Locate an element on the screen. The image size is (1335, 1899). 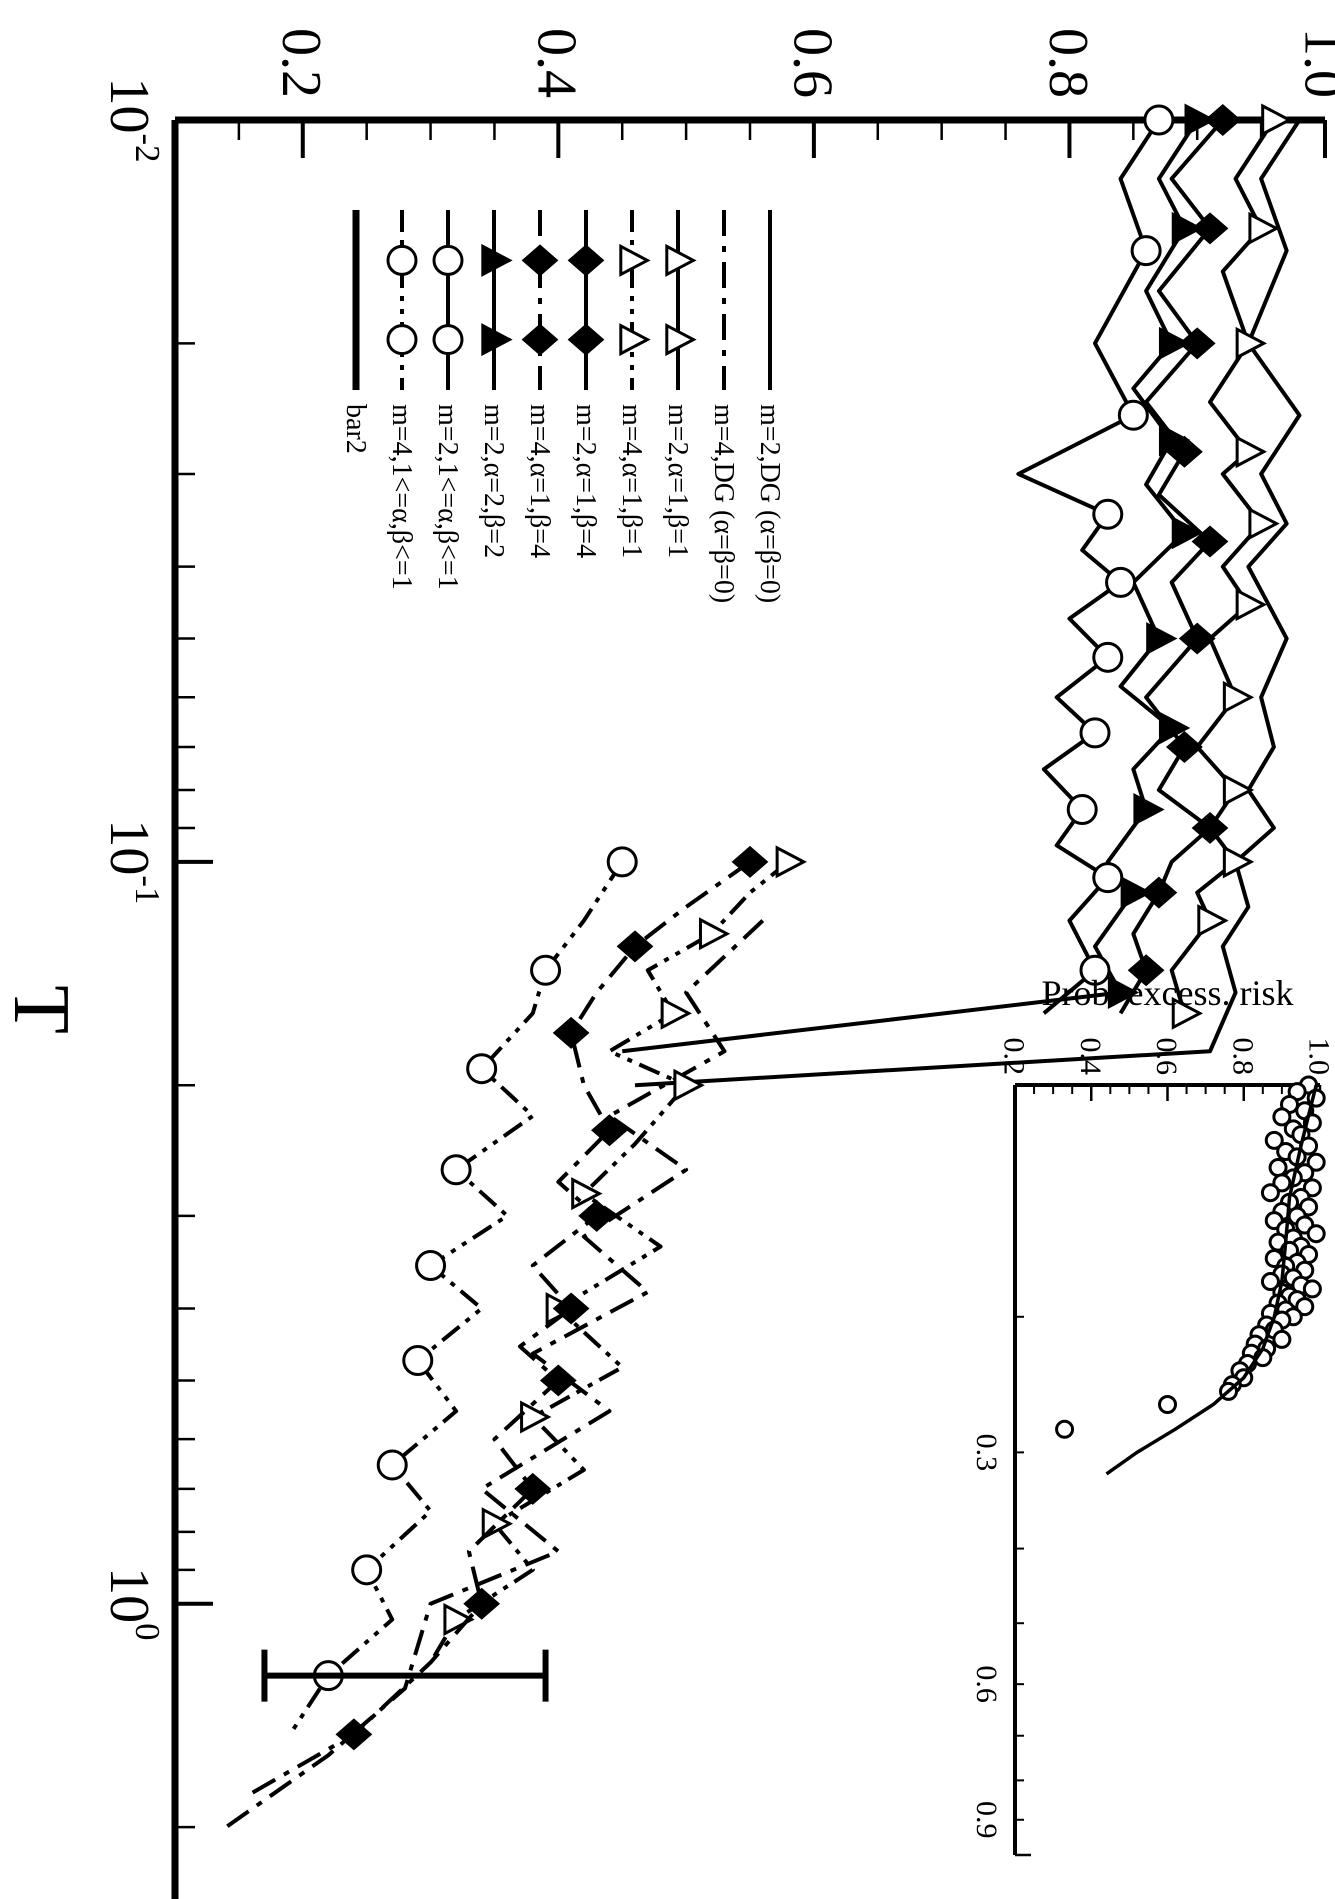
inset-x-tick-label: 0.3 is located at coordinates (986, 1453).